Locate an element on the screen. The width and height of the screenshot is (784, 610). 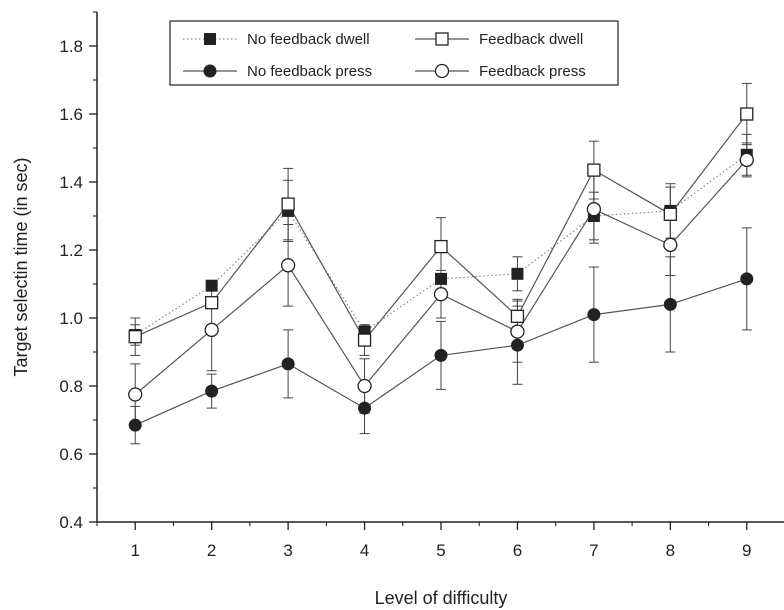
legend-label-feedback-press: Feedback press is located at coordinates (532, 71).